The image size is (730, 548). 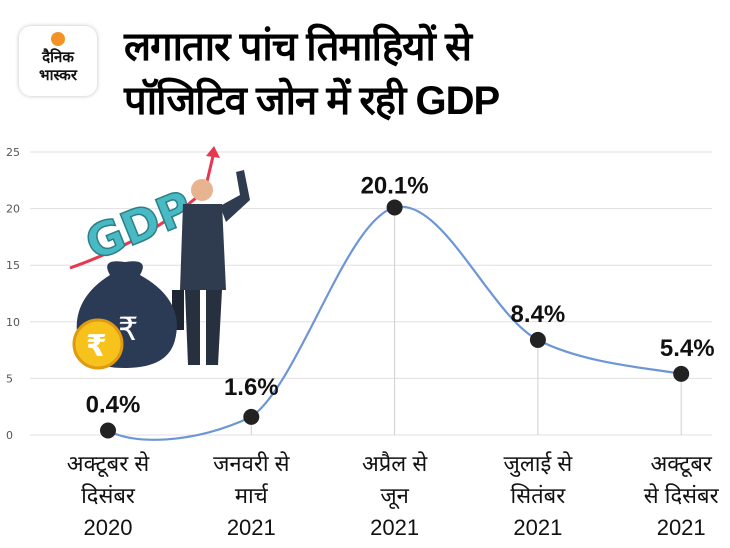 I want to click on man-legs-icon, so click(x=203, y=327).